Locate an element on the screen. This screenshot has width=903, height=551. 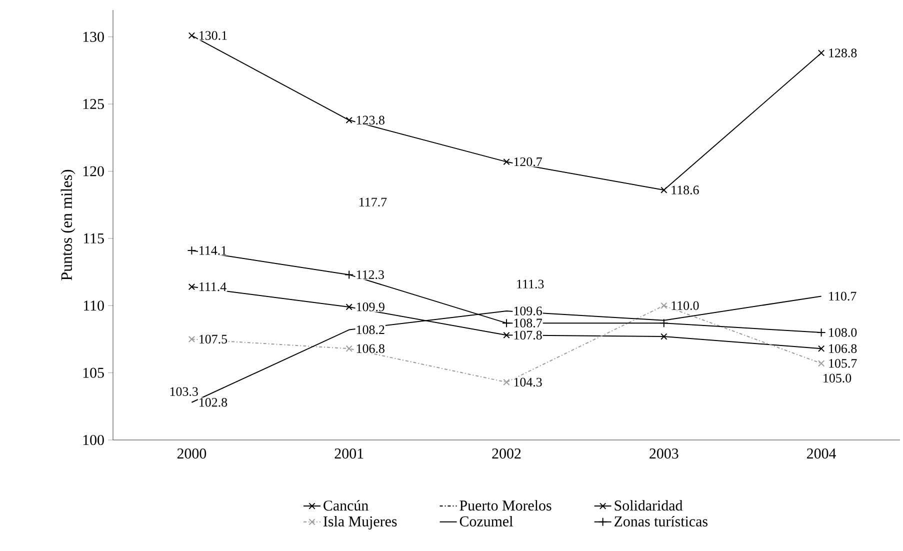
data-label: 120.7 is located at coordinates (528, 161).